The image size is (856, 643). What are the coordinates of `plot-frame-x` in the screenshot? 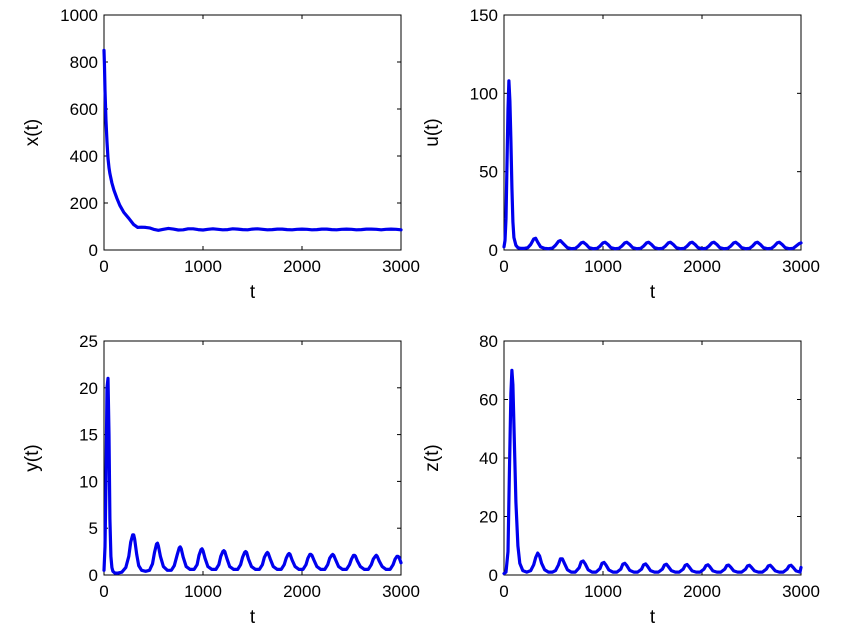 It's located at (252, 132).